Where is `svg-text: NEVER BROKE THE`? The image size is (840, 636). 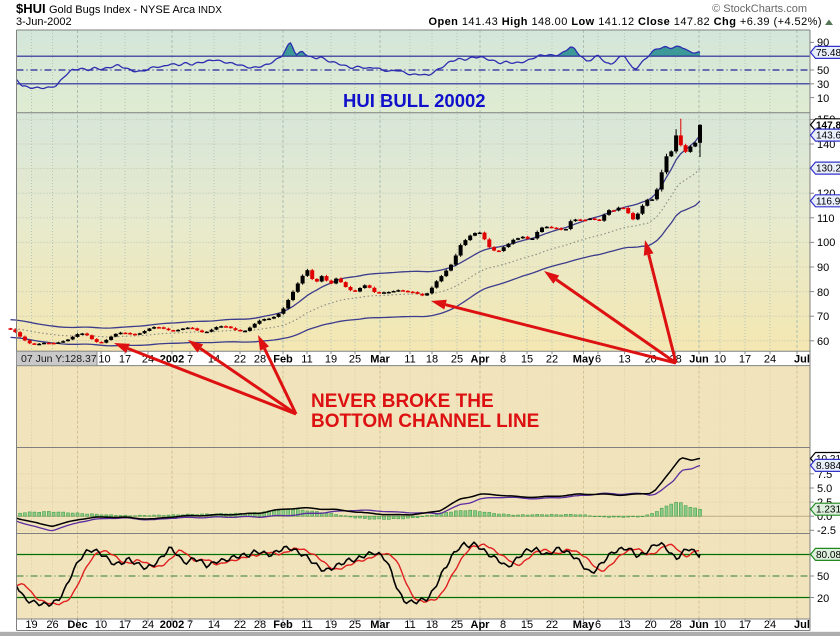 svg-text: NEVER BROKE THE is located at coordinates (402, 401).